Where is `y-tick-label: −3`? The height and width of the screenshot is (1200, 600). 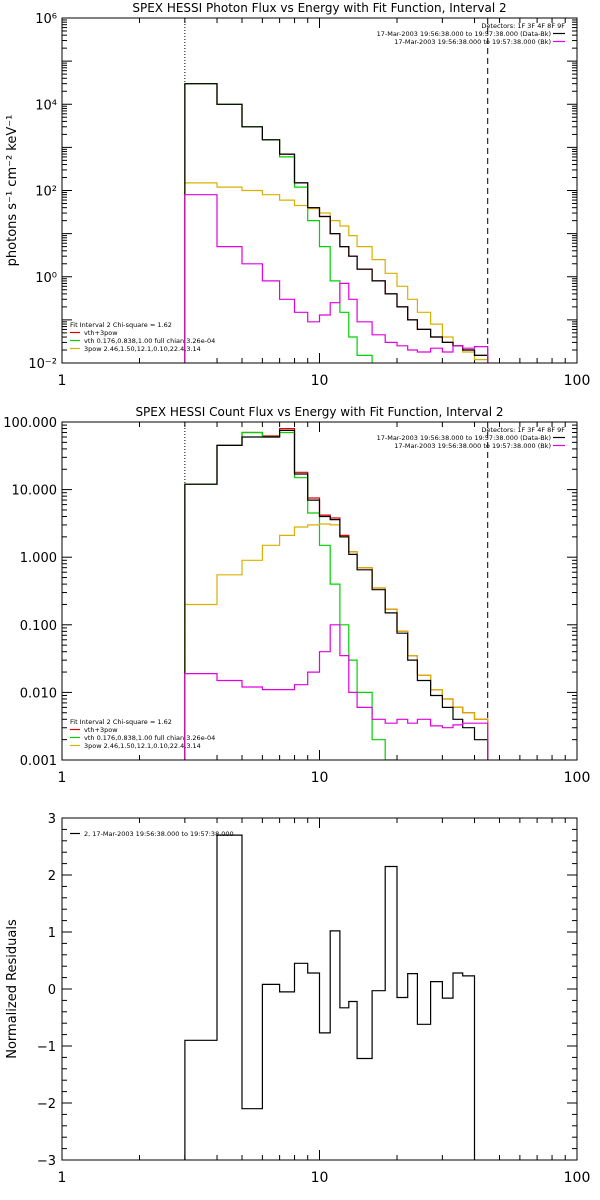 y-tick-label: −3 is located at coordinates (46, 1161).